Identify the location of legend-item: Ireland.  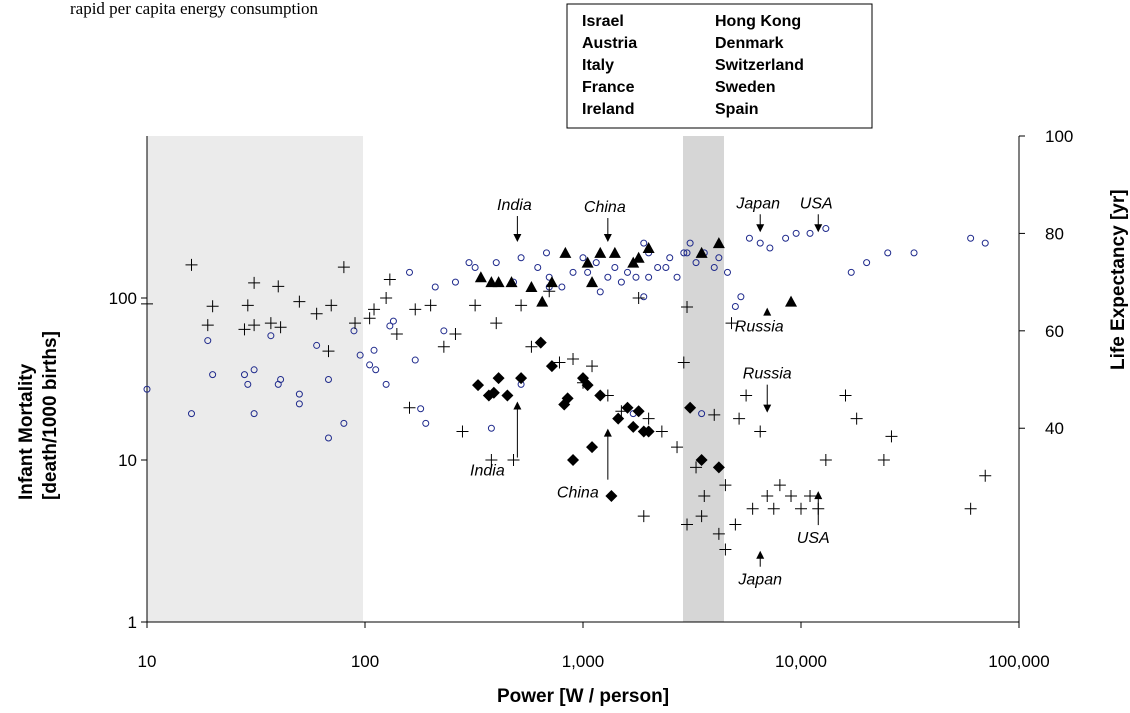
(608, 109).